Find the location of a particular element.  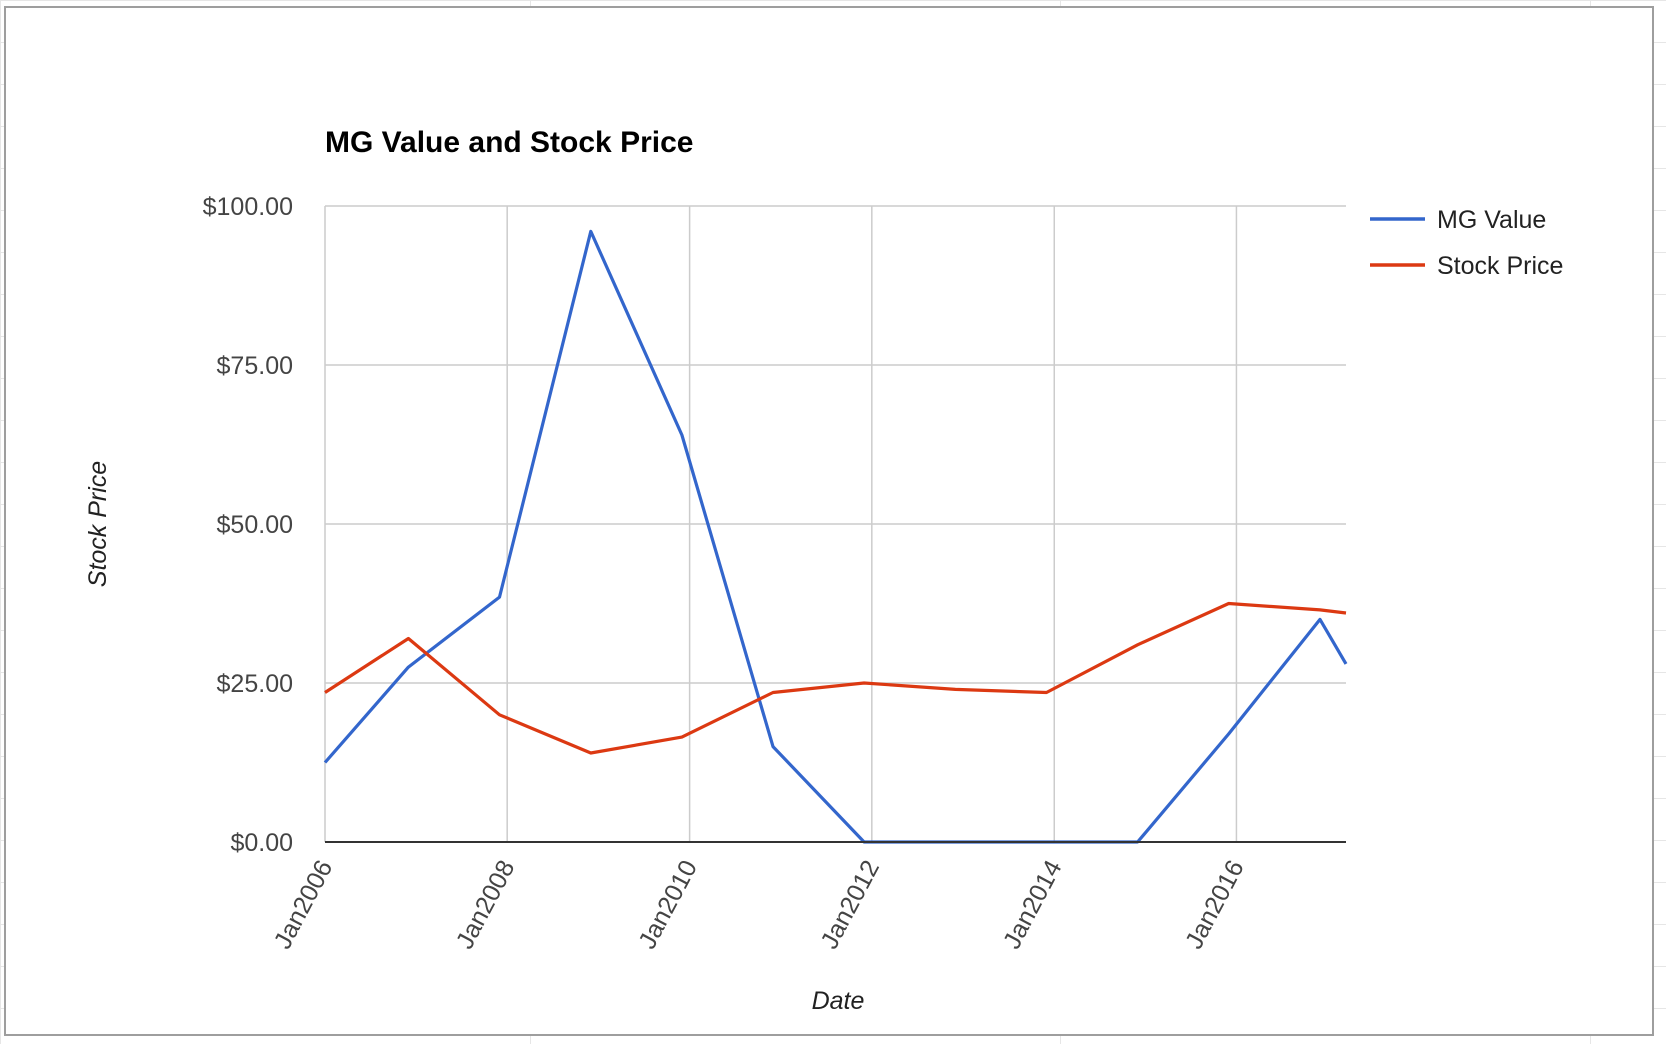

legend: MG Value Stock Price is located at coordinates (1466, 243).